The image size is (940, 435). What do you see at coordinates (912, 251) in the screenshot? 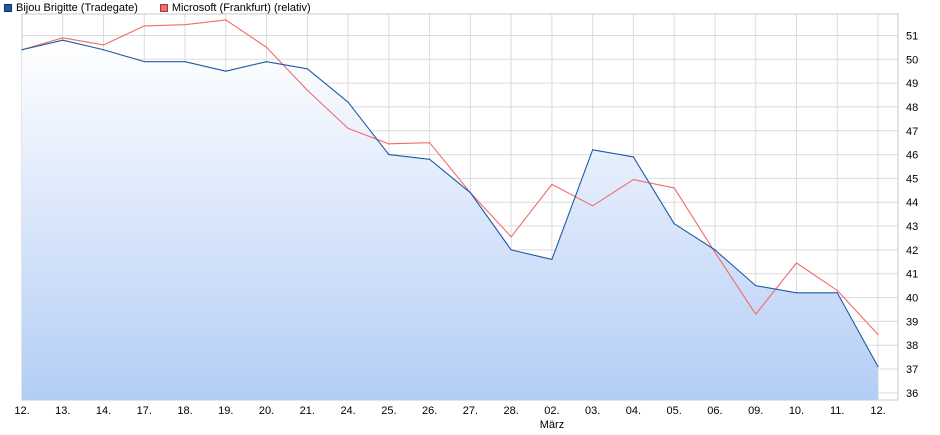
I see `y-tick-label: 42` at bounding box center [912, 251].